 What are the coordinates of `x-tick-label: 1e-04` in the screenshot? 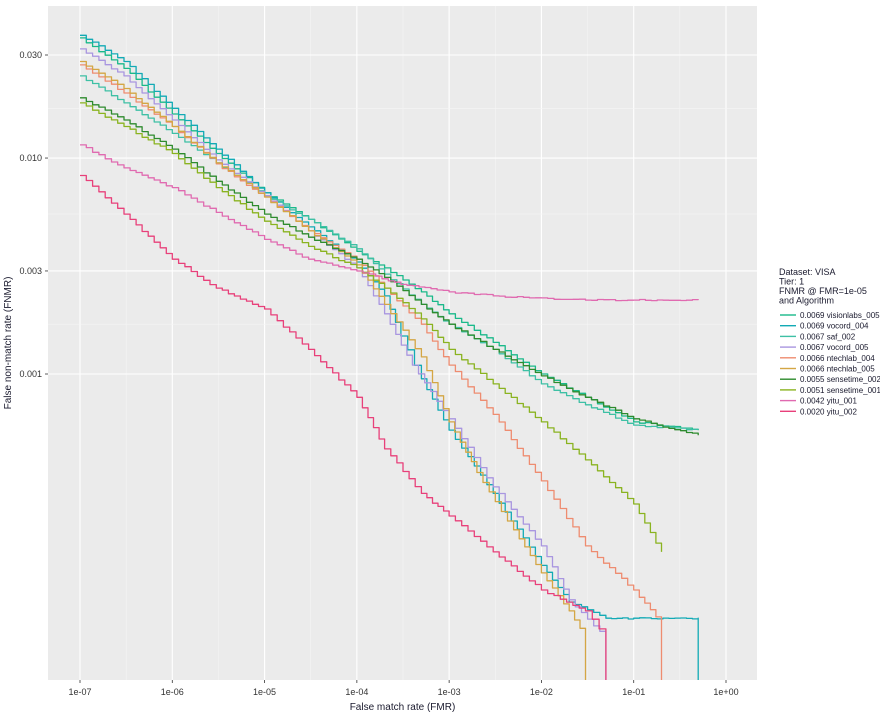 It's located at (356, 692).